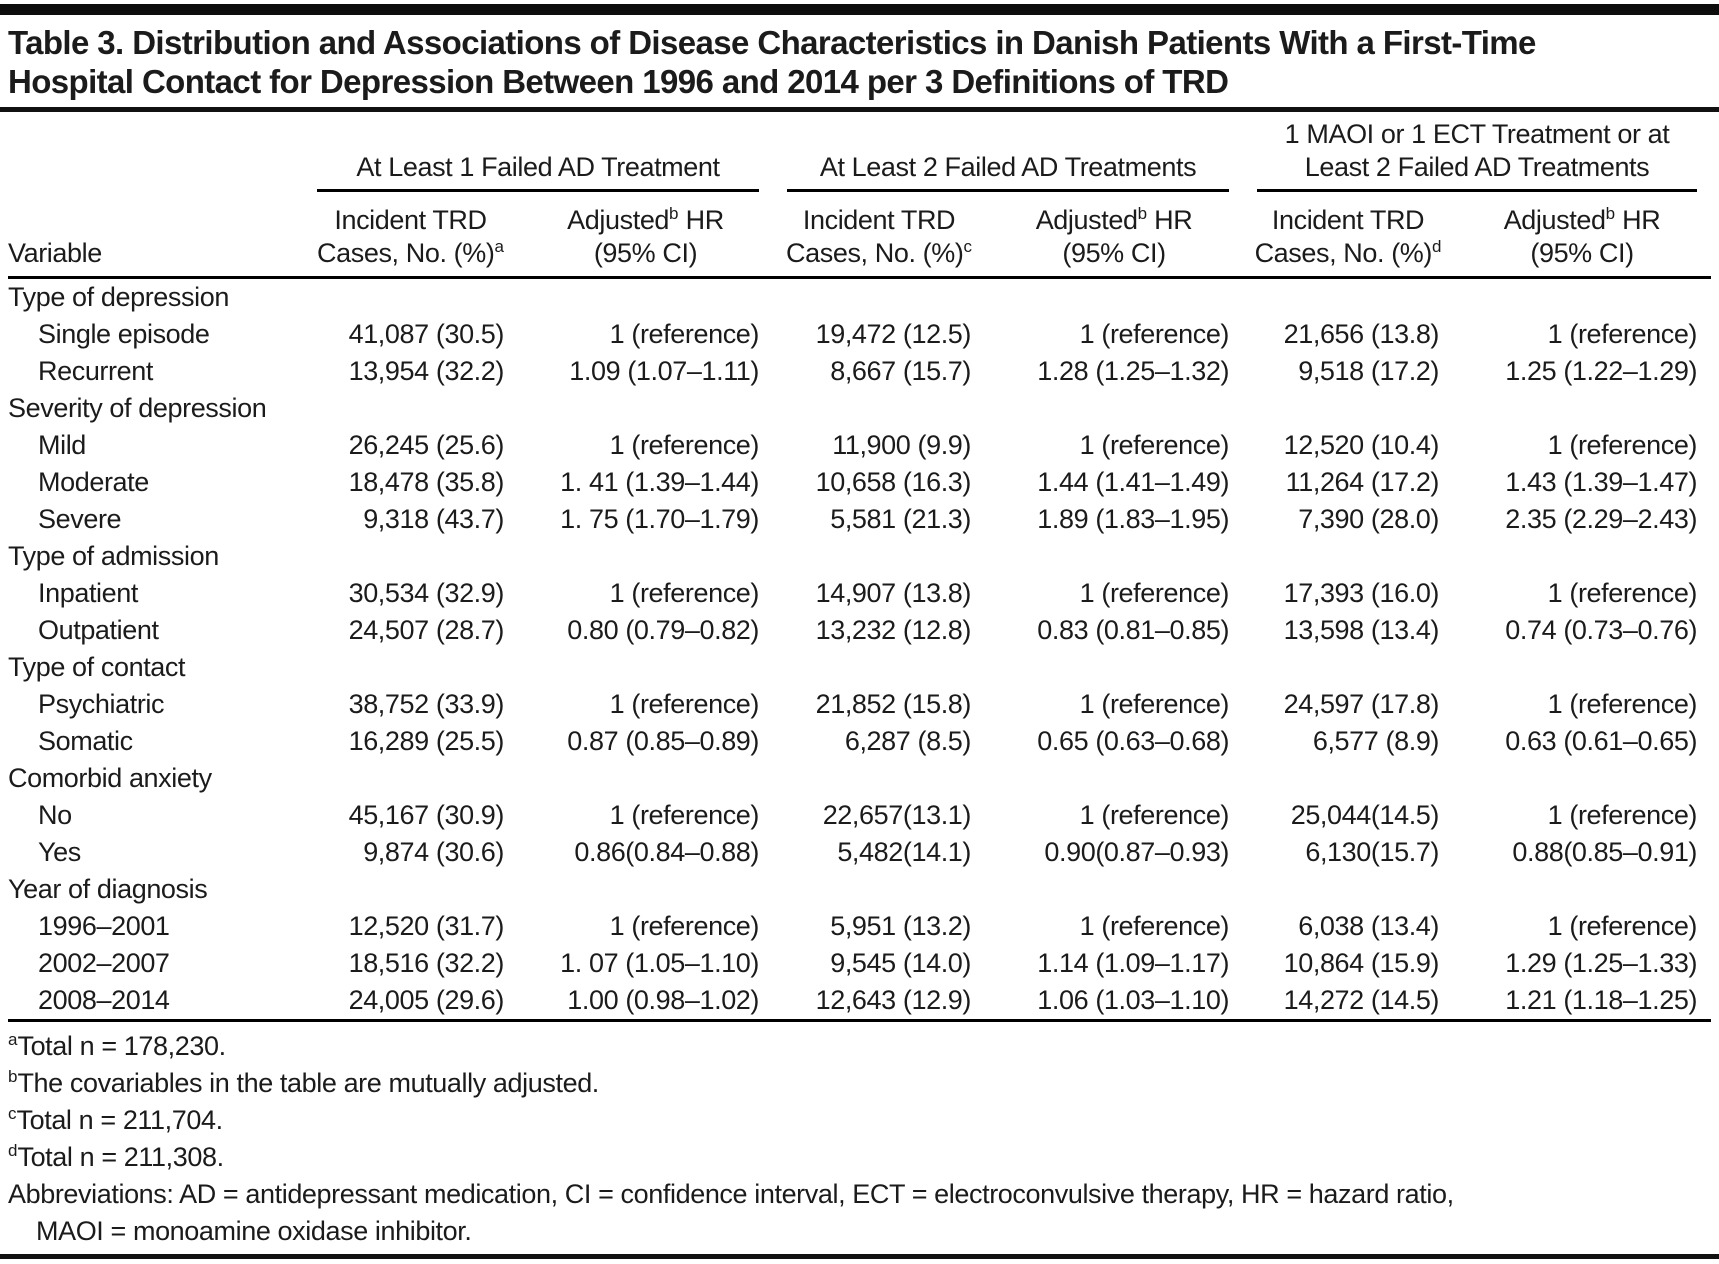 The height and width of the screenshot is (1264, 1719). I want to click on cell-value: 1.25 (1.22–1.29), so click(1601, 370).